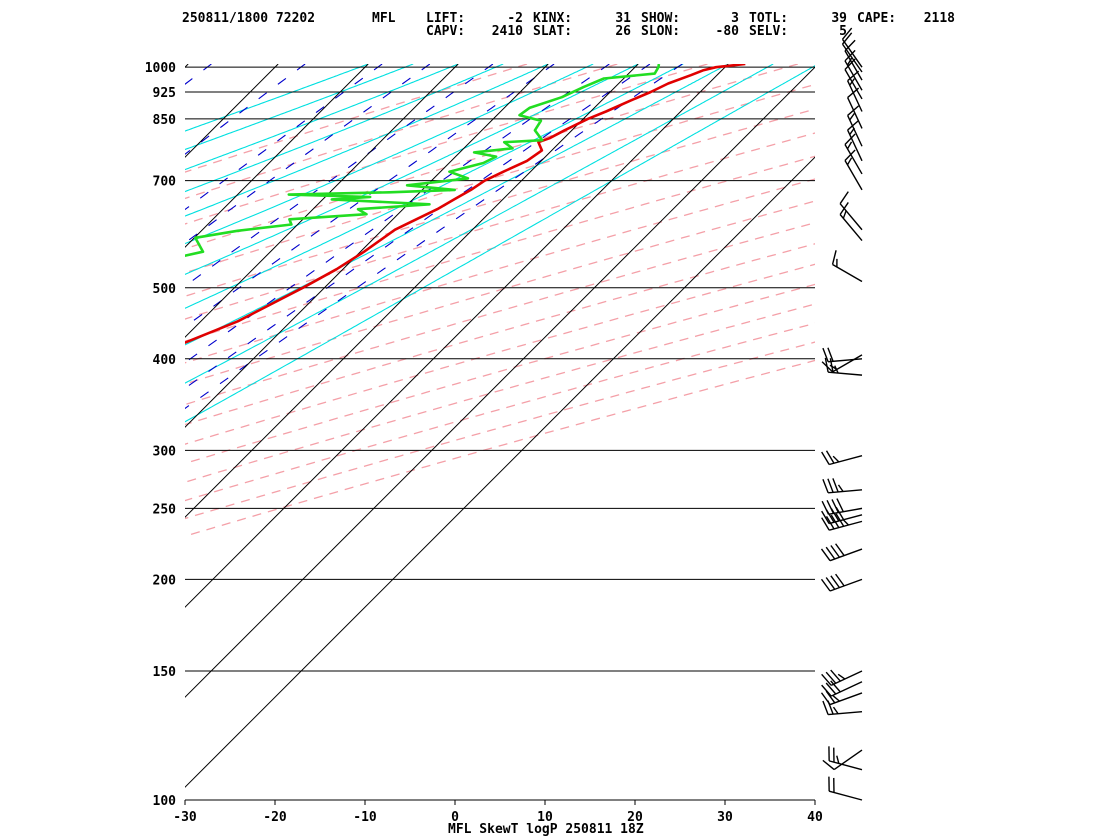 Image resolution: width=1120 pixels, height=840 pixels. What do you see at coordinates (728, 31) in the screenshot?
I see `header-slon-value: -80` at bounding box center [728, 31].